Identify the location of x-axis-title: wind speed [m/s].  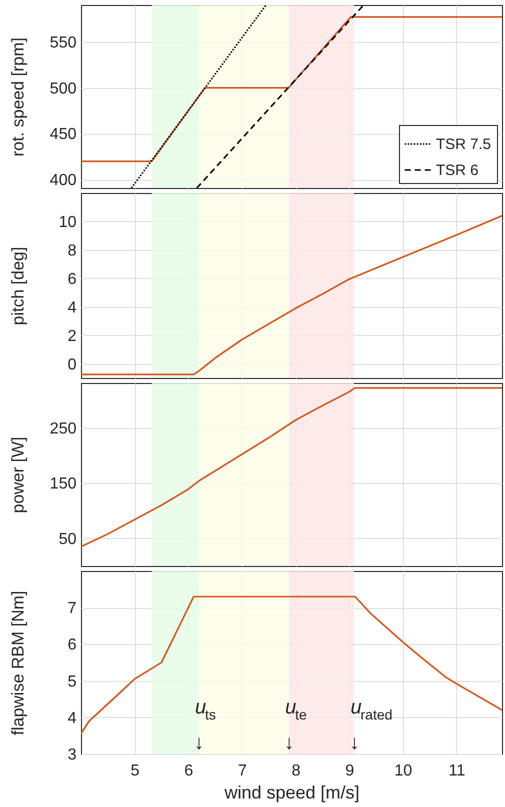
(291, 792).